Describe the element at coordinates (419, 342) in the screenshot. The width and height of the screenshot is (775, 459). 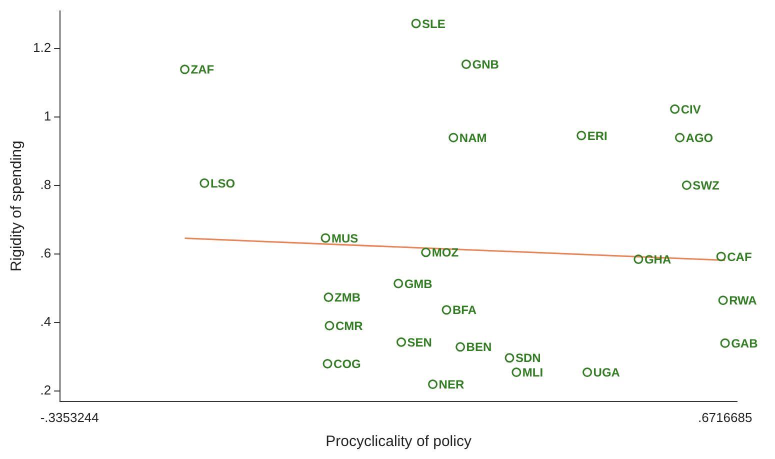
I see `annotation: SEN` at that location.